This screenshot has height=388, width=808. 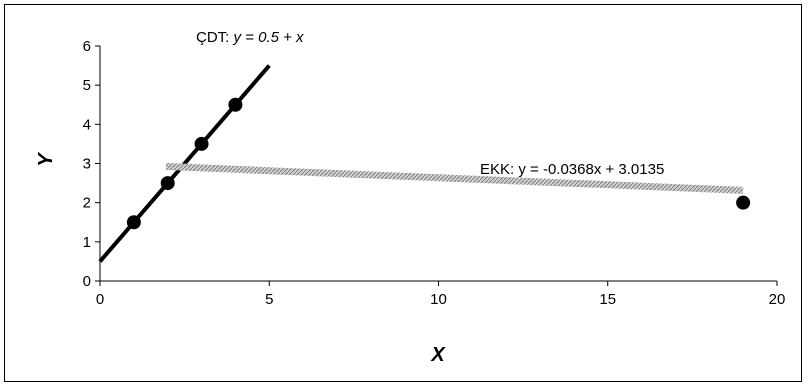 What do you see at coordinates (438, 299) in the screenshot?
I see `x-tick-label: 10` at bounding box center [438, 299].